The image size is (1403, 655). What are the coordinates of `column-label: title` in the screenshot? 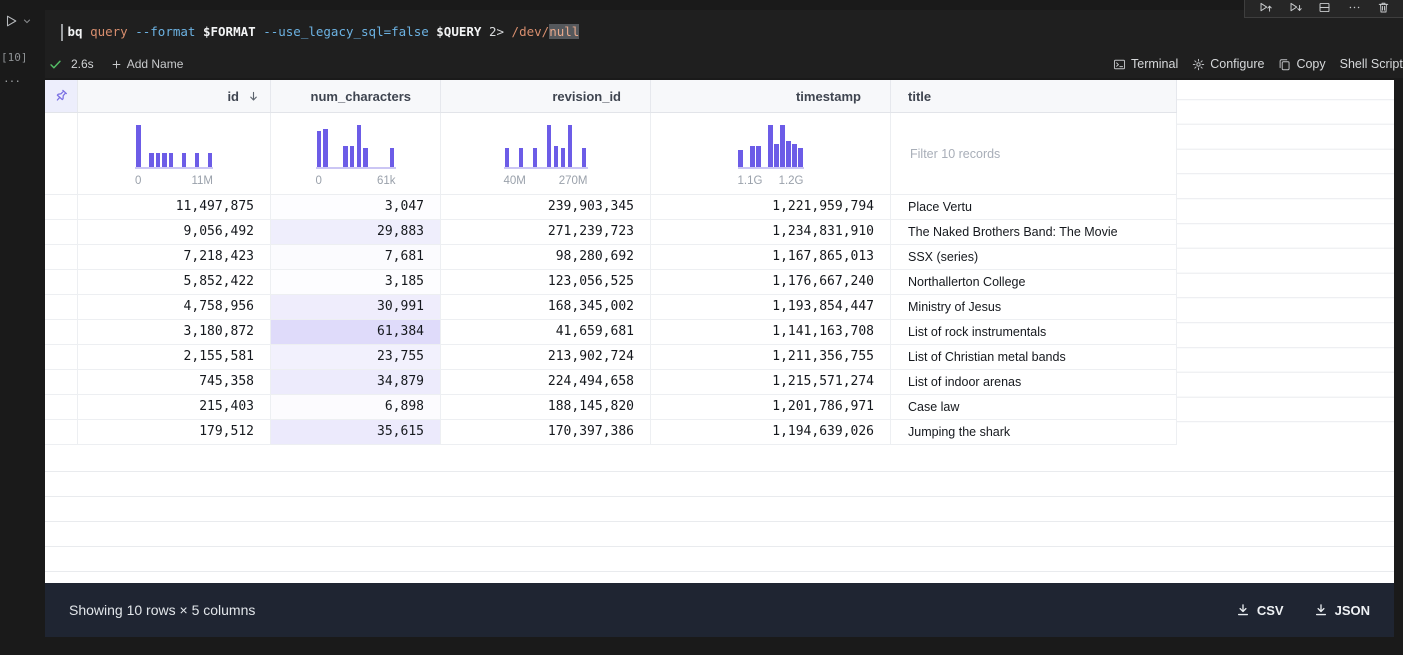 It's located at (920, 96).